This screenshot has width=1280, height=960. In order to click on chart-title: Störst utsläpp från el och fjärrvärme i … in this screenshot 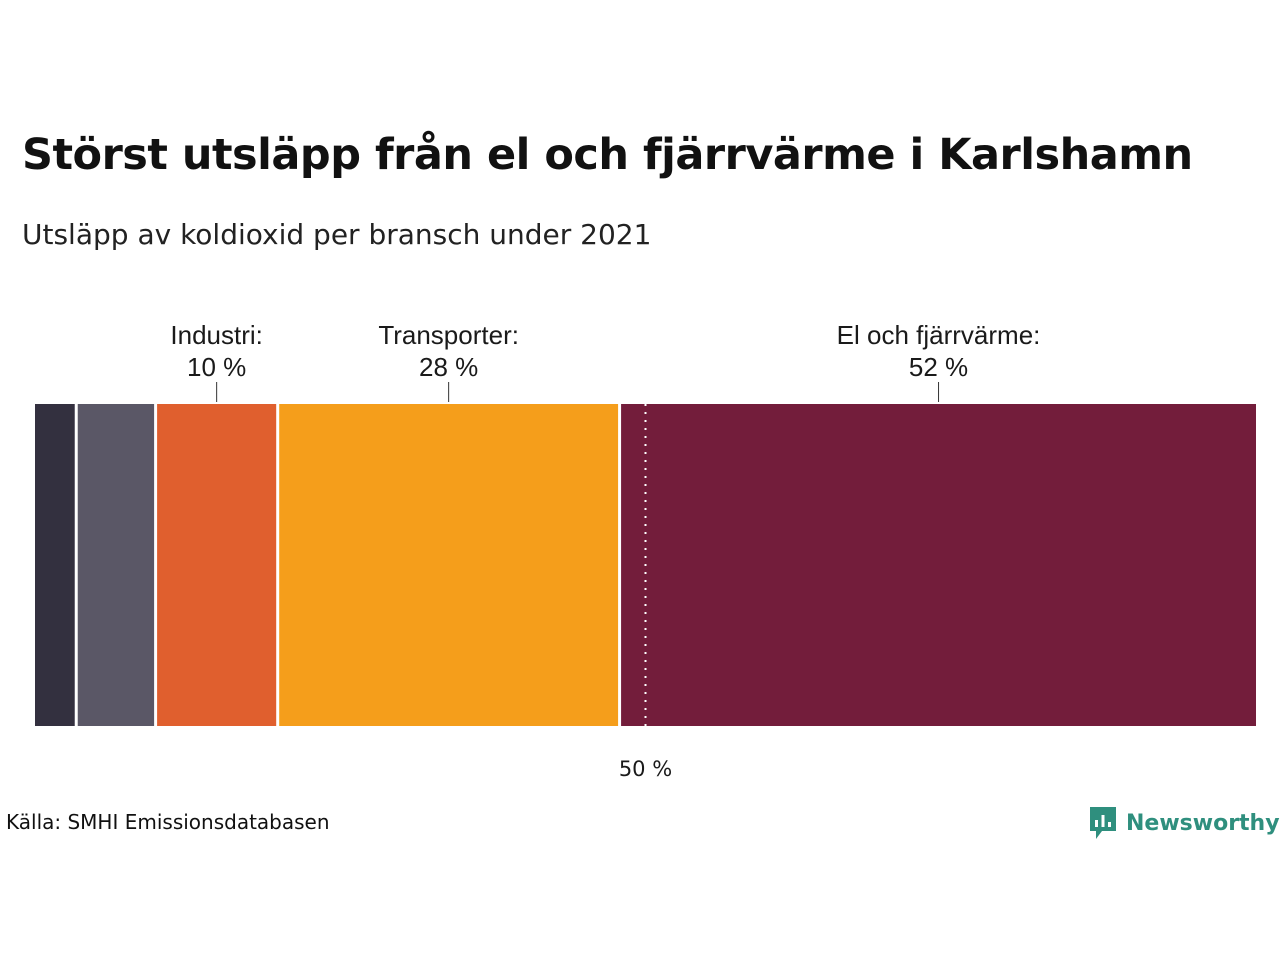, I will do `click(607, 155)`.